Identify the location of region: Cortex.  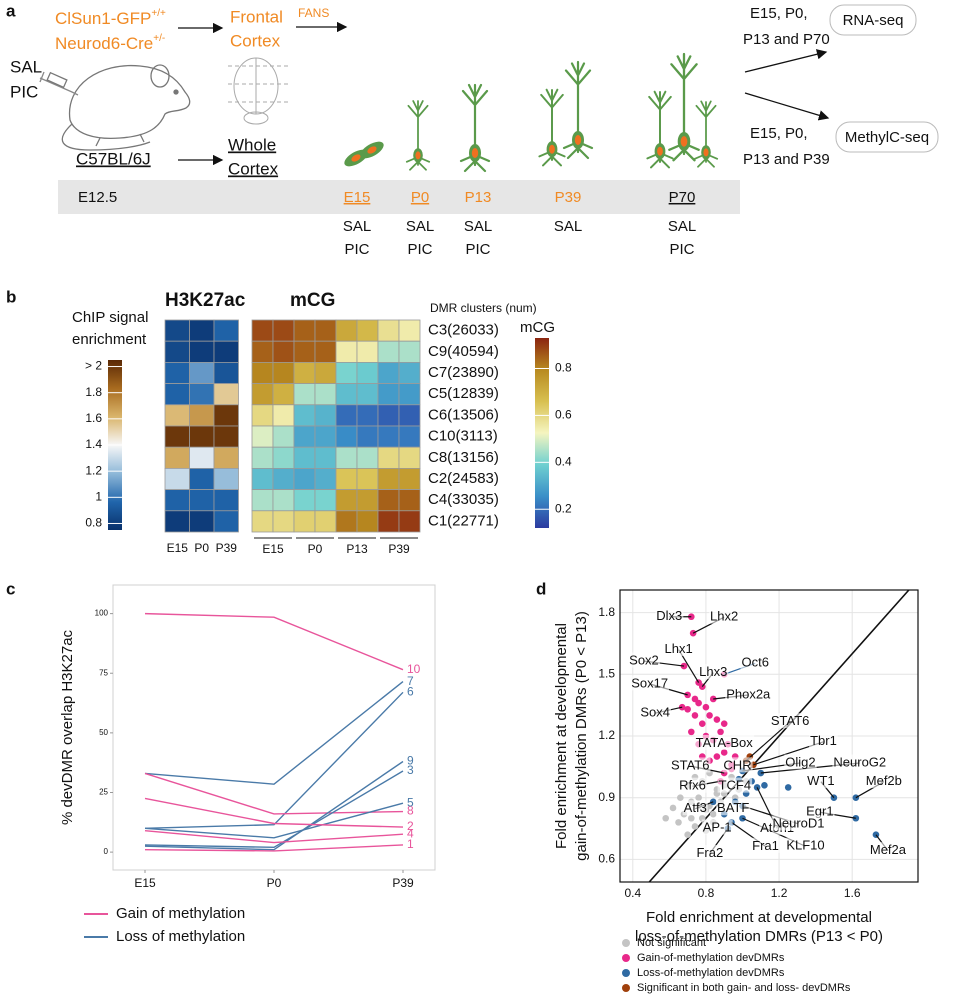
(253, 168).